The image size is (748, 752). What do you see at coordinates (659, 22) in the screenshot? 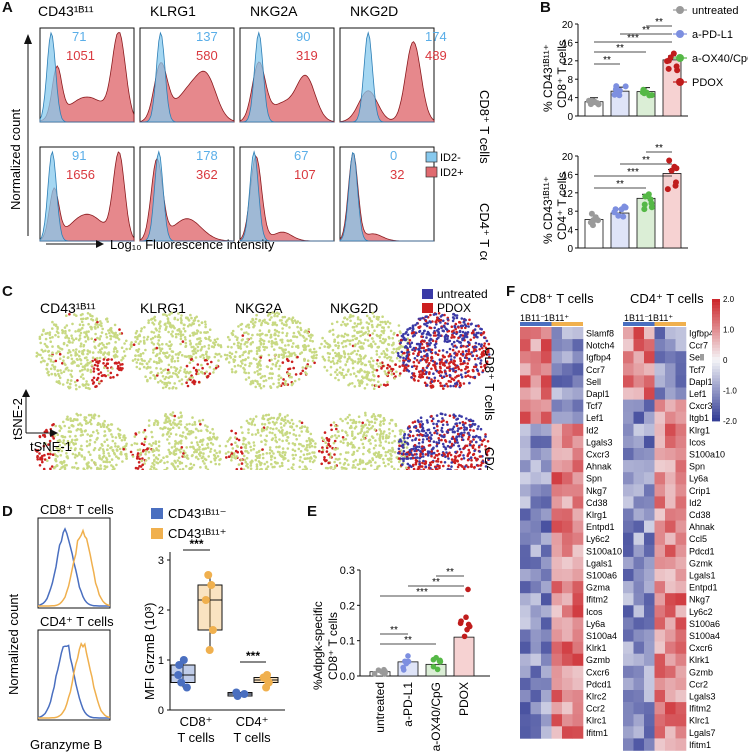
I see `b-sig-4: **` at bounding box center [659, 22].